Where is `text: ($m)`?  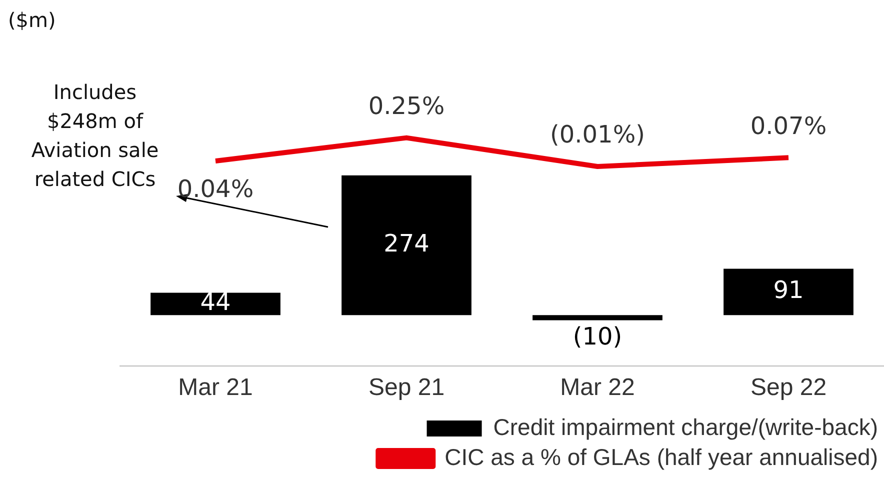
text: ($m) is located at coordinates (32, 20).